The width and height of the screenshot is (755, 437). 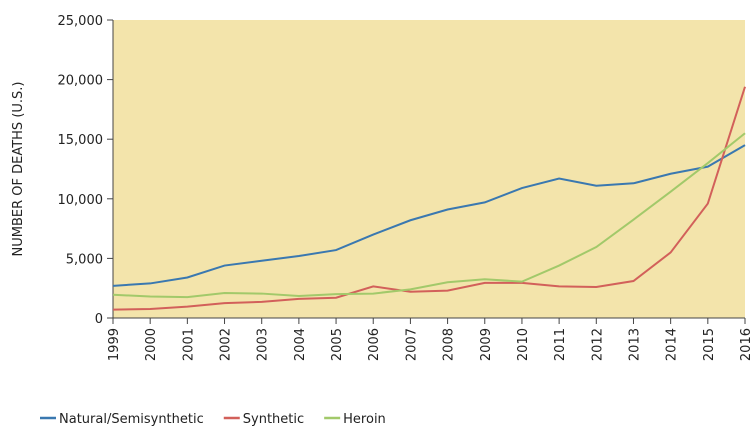 I want to click on legend-label: Heroin, so click(x=364, y=419).